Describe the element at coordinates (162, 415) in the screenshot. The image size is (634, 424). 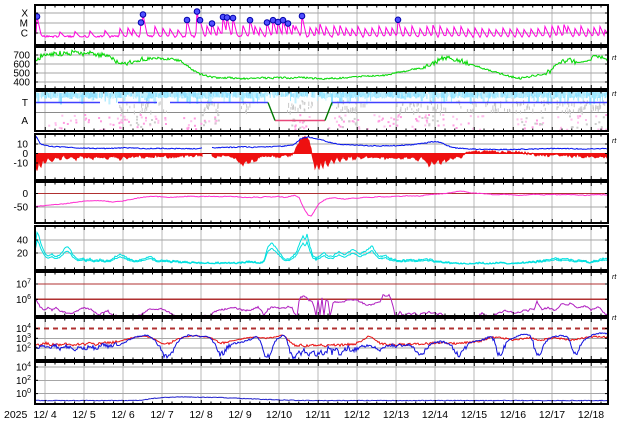
I see `date-label: 12/ 7` at that location.